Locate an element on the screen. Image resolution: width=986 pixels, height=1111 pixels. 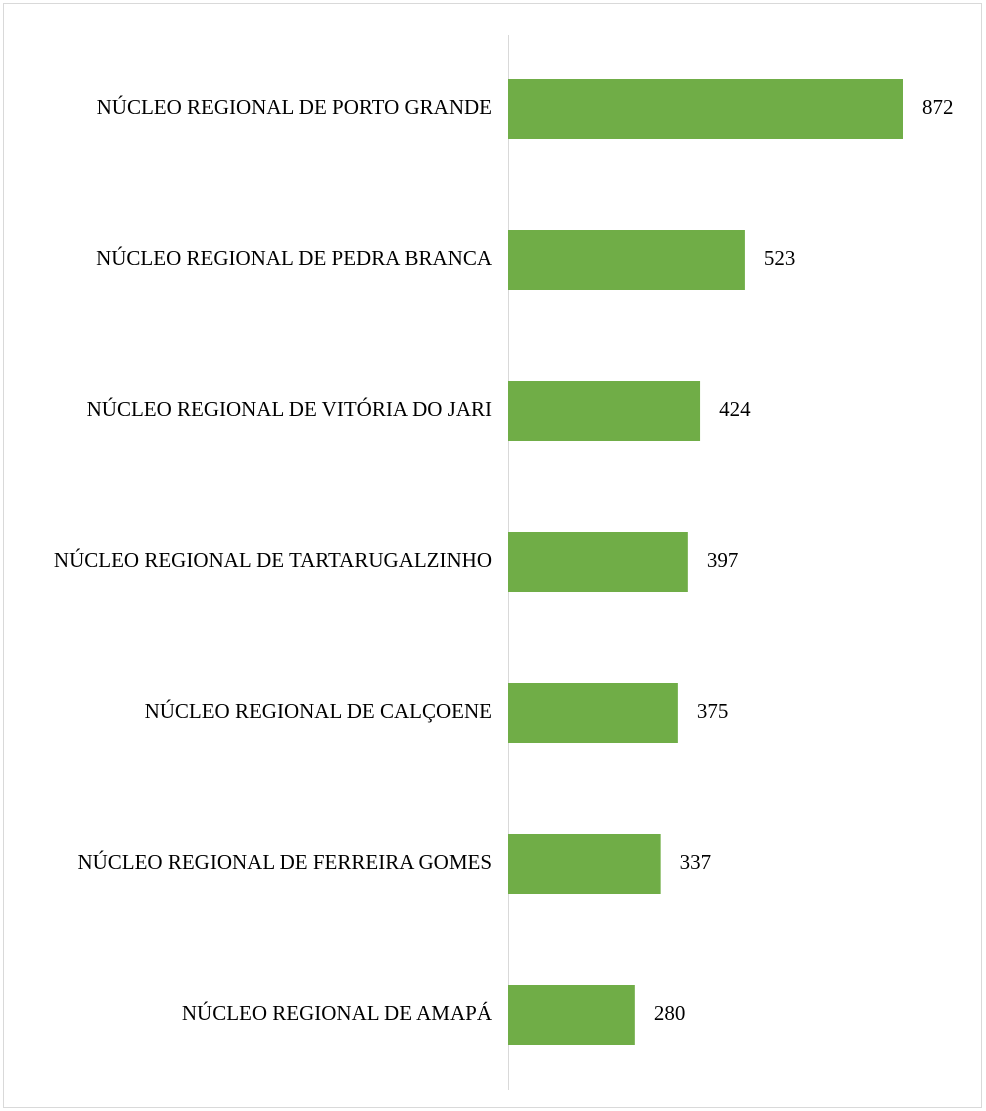
data-label: 397 is located at coordinates (723, 560).